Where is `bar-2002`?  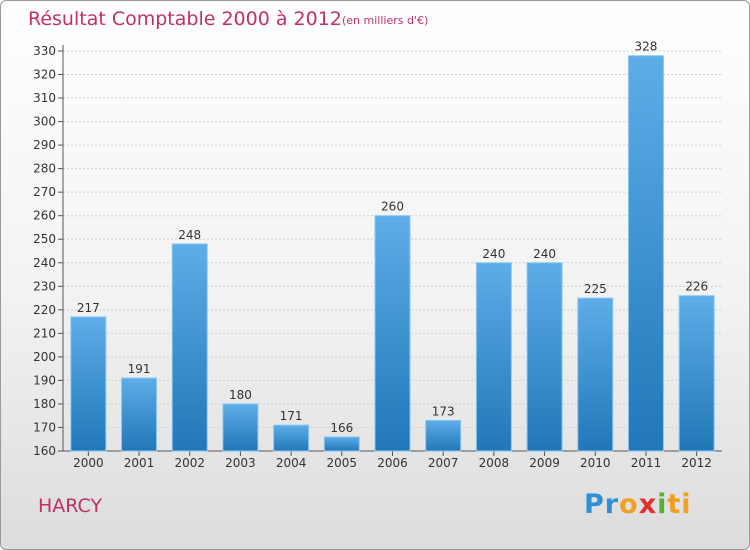 bar-2002 is located at coordinates (189, 347).